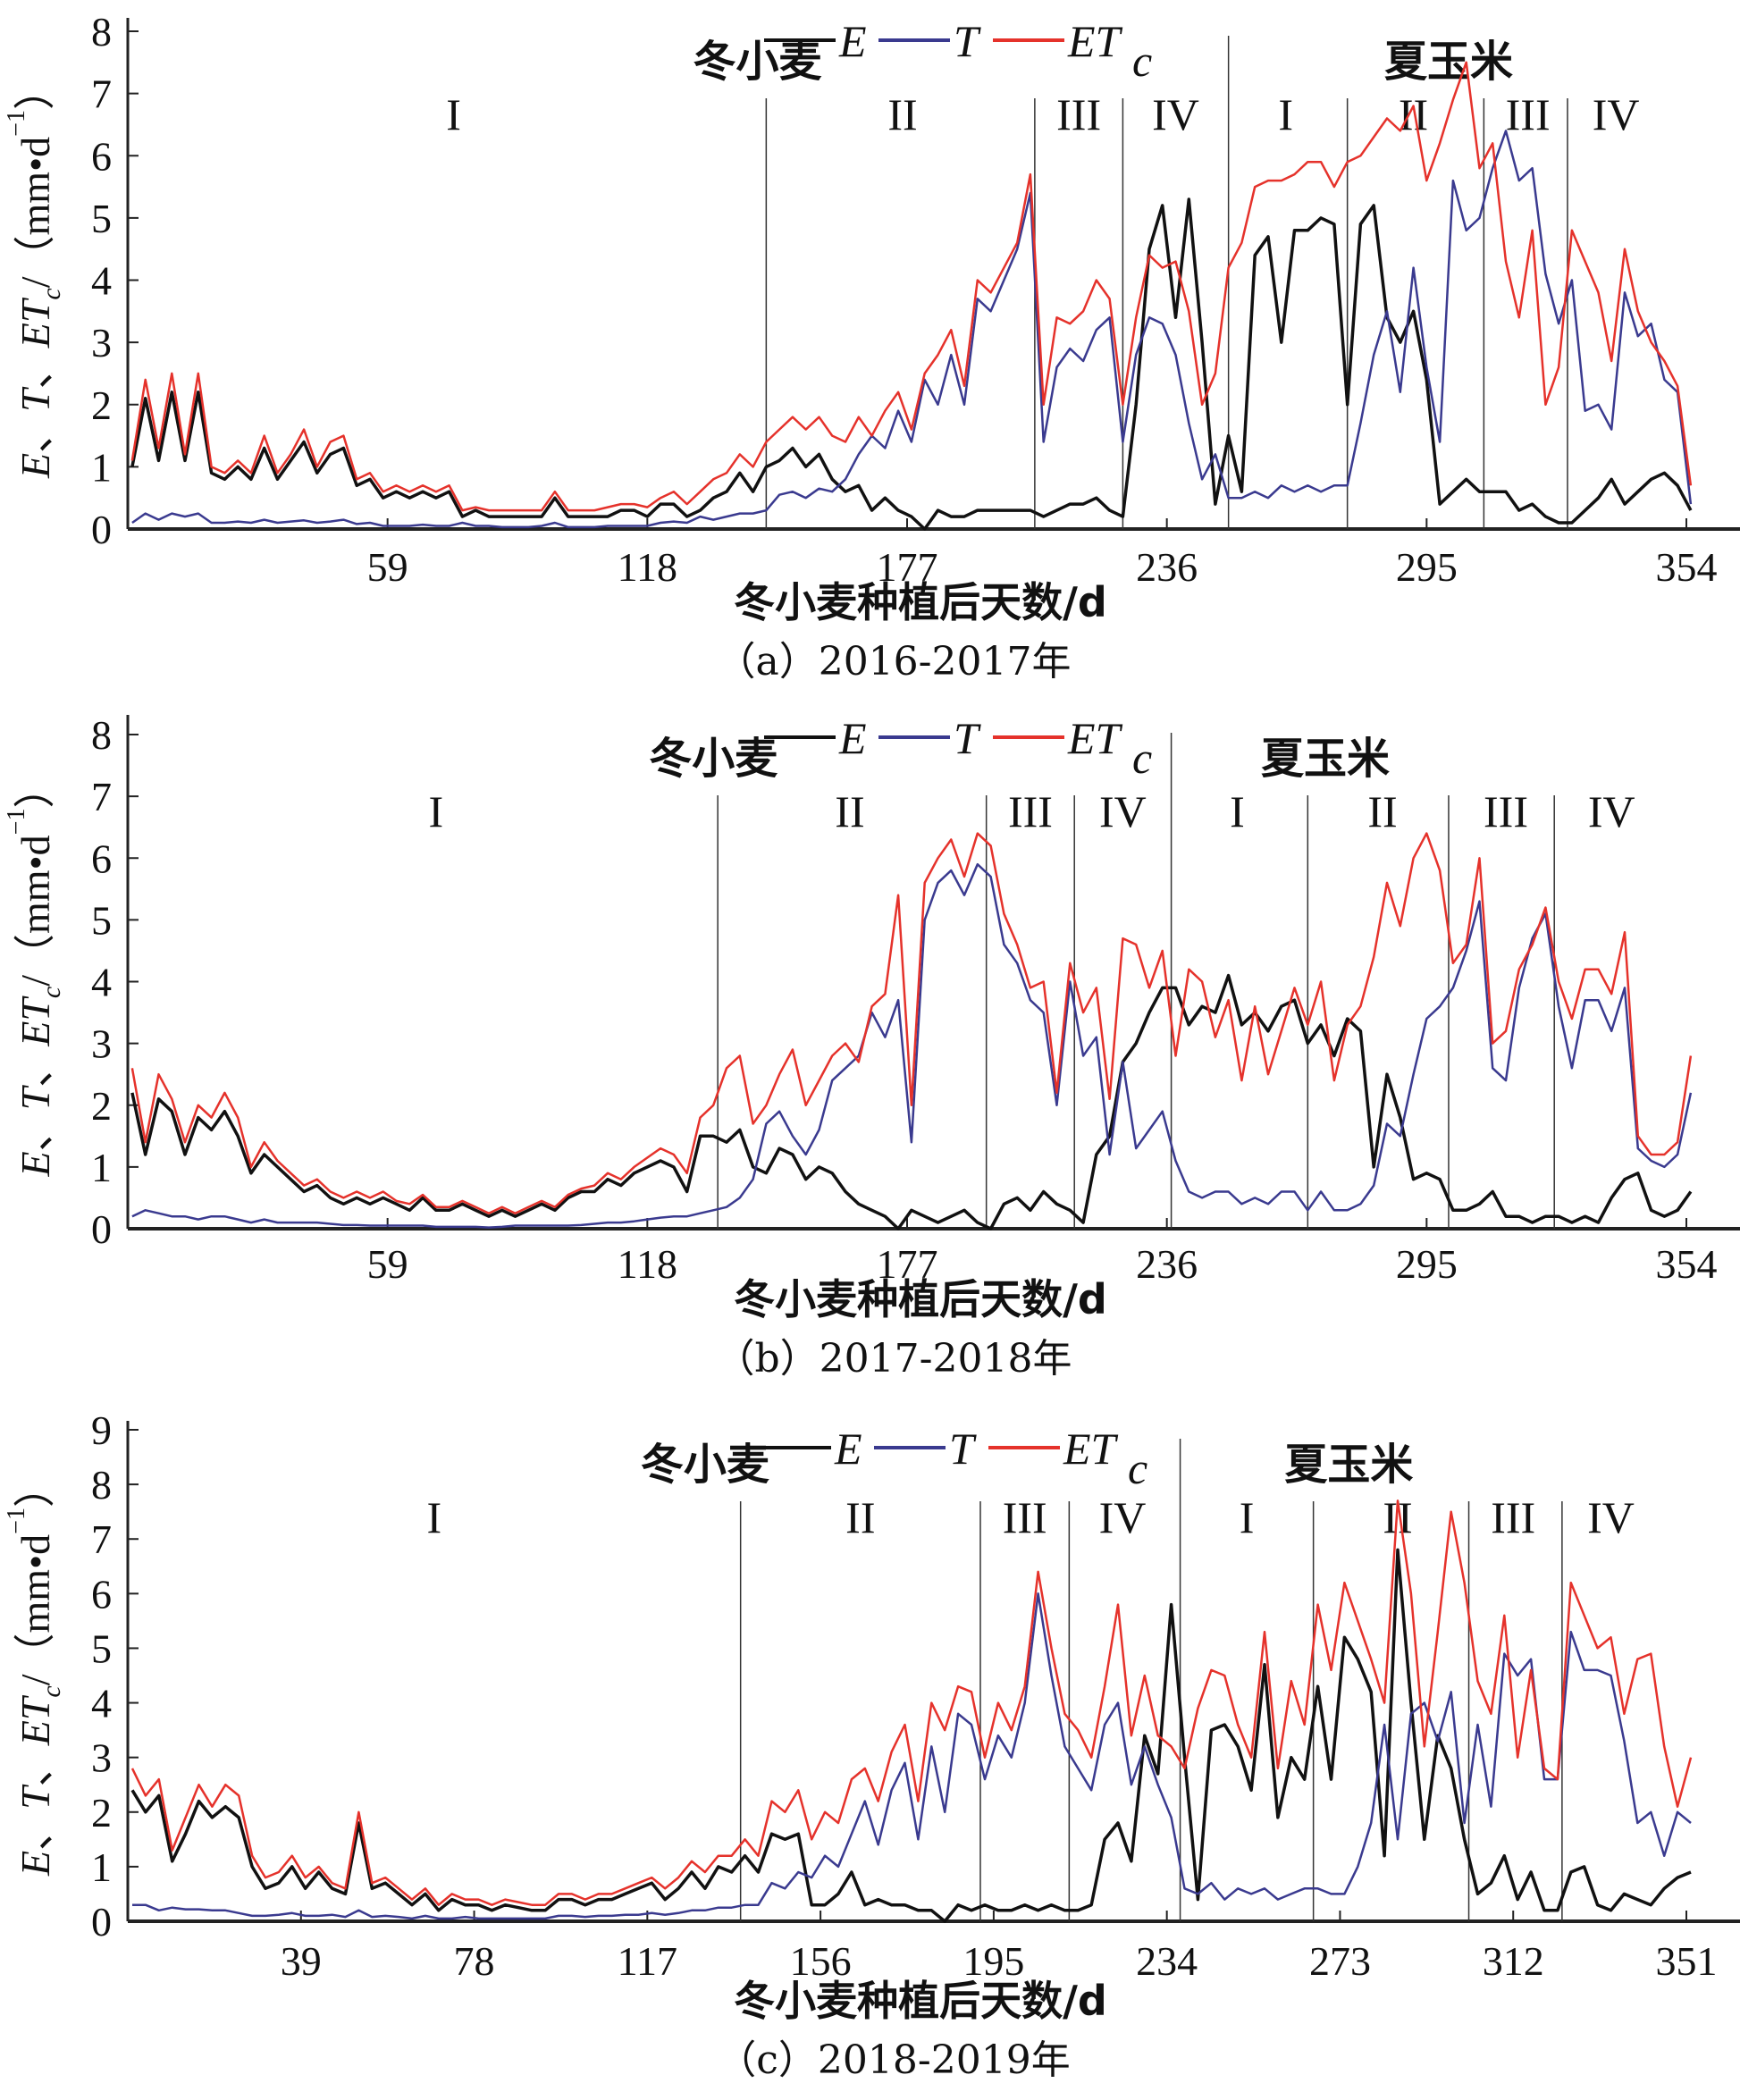 This screenshot has height=2100, width=1740. What do you see at coordinates (893, 662) in the screenshot?
I see `panel-caption: （a）2016-2017年` at bounding box center [893, 662].